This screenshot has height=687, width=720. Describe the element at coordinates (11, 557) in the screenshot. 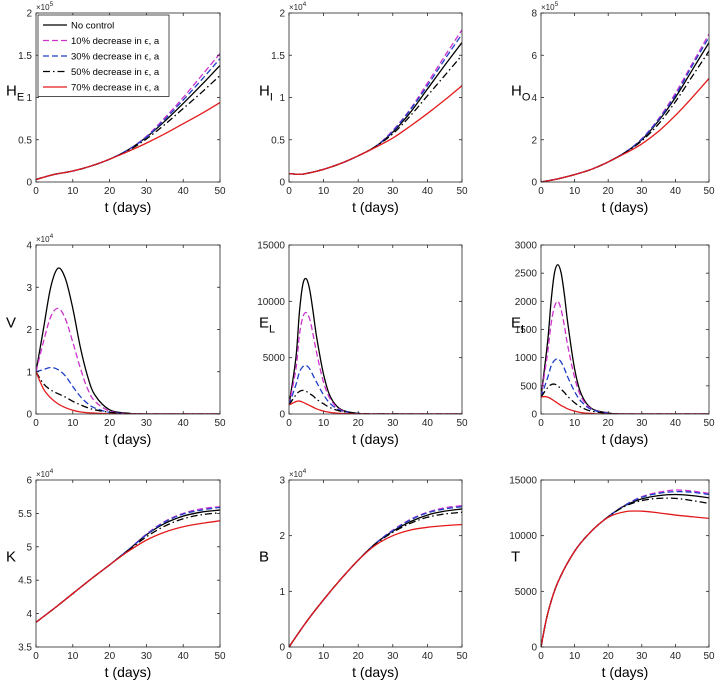

I see `y-axis-label: K` at that location.